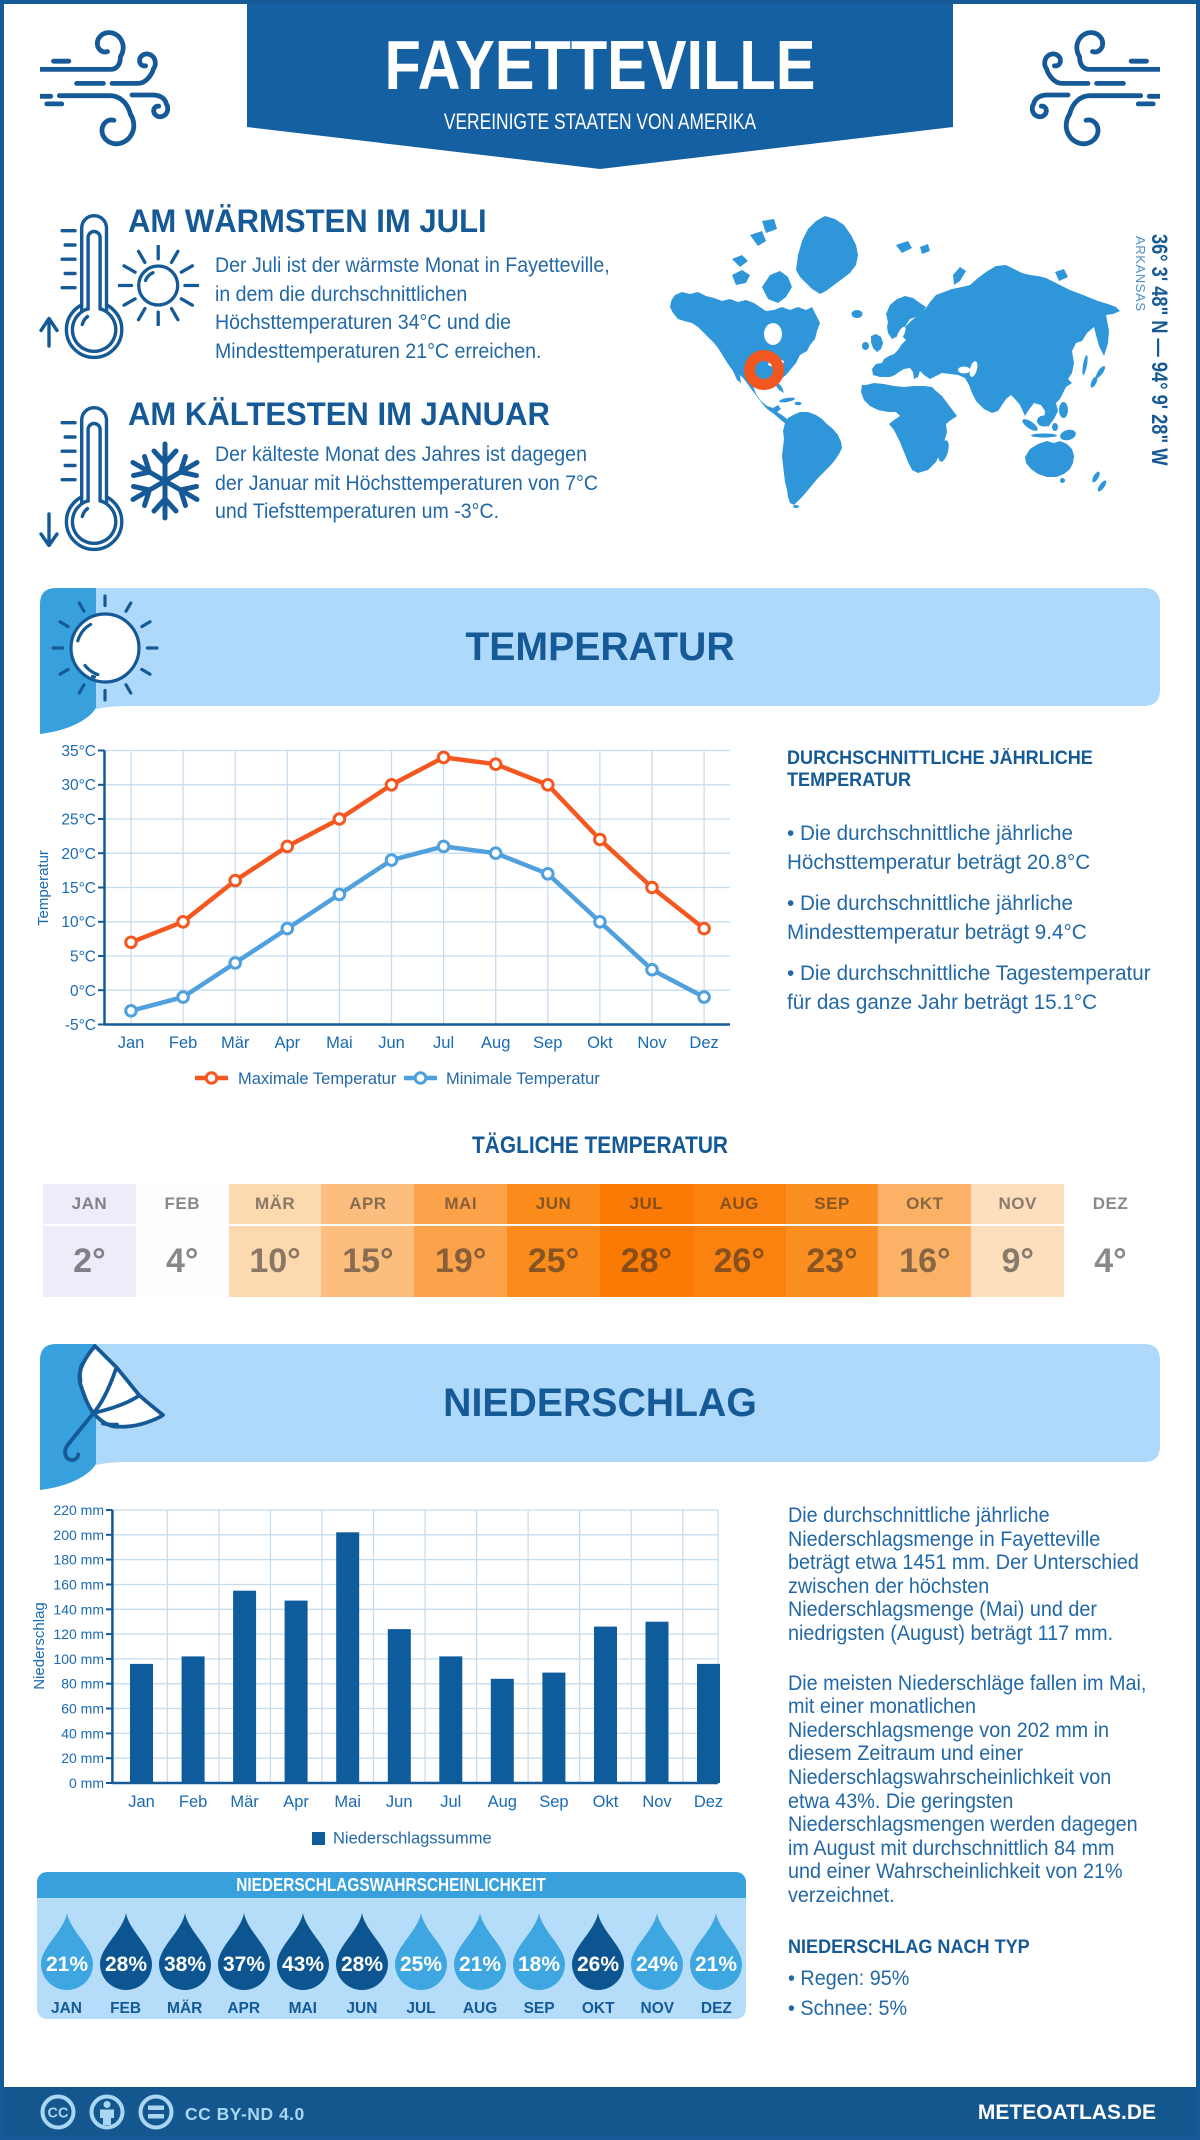 This screenshot has height=2140, width=1200. I want to click on svg-text: 25°C, so click(78, 820).